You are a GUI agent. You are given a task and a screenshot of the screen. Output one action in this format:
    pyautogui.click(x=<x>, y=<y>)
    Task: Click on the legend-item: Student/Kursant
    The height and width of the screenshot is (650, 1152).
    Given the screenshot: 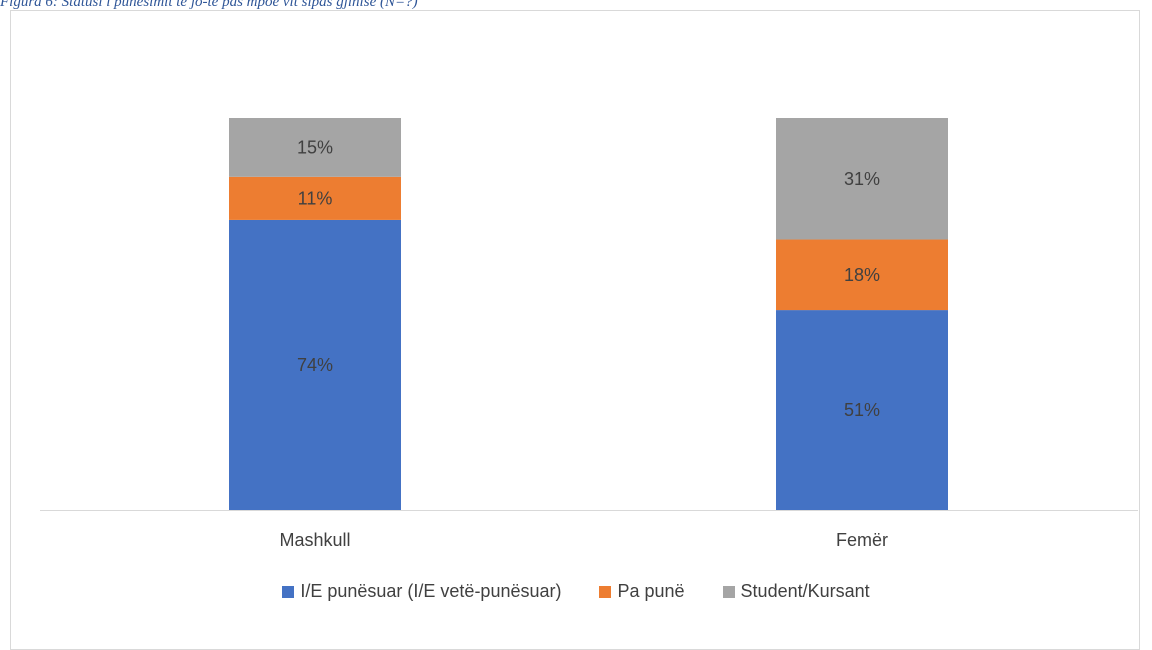 What is the action you would take?
    pyautogui.click(x=796, y=591)
    